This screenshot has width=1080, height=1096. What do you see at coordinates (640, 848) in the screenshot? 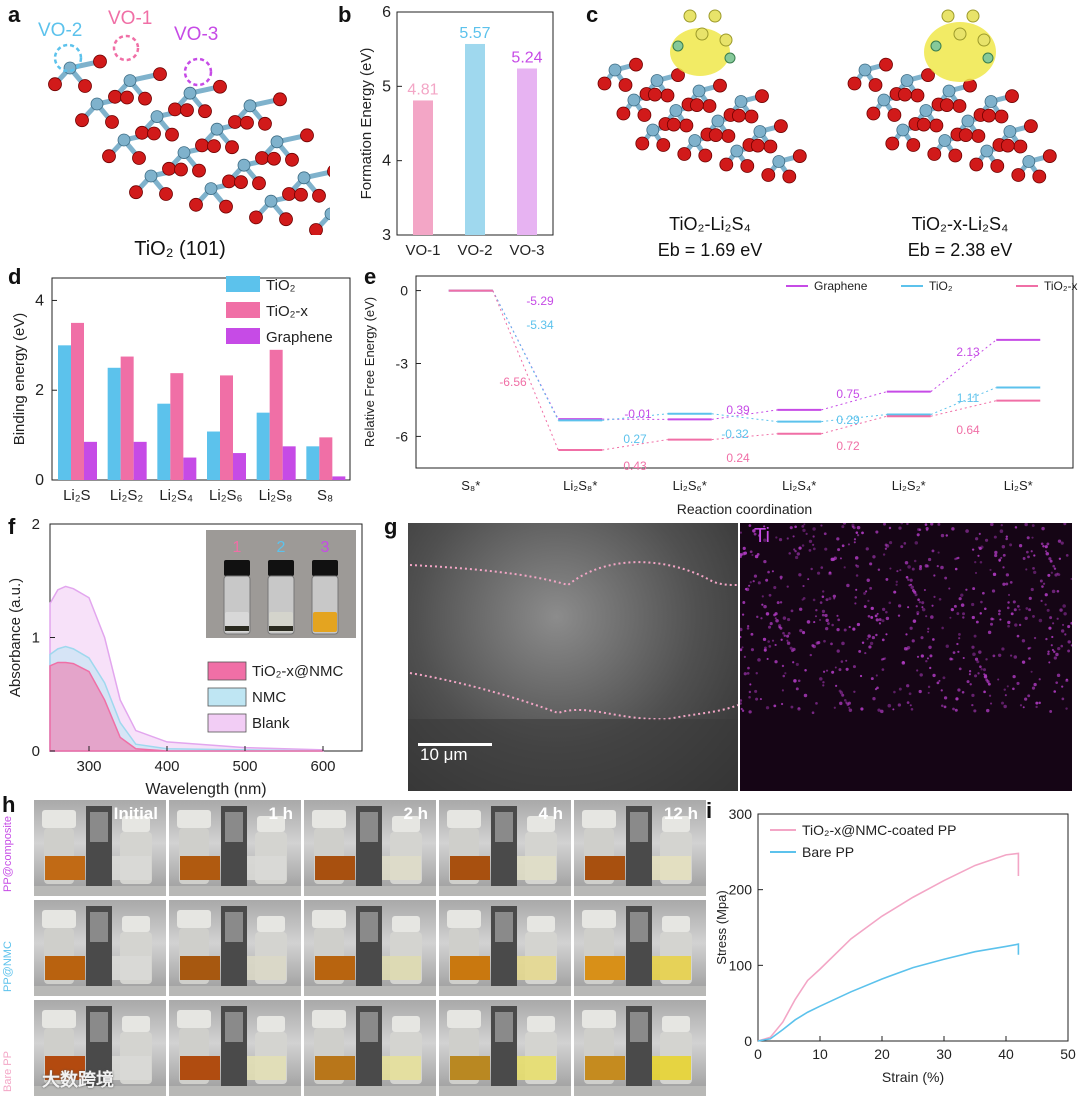
I see `h-cell-photo: 12 h` at bounding box center [640, 848].